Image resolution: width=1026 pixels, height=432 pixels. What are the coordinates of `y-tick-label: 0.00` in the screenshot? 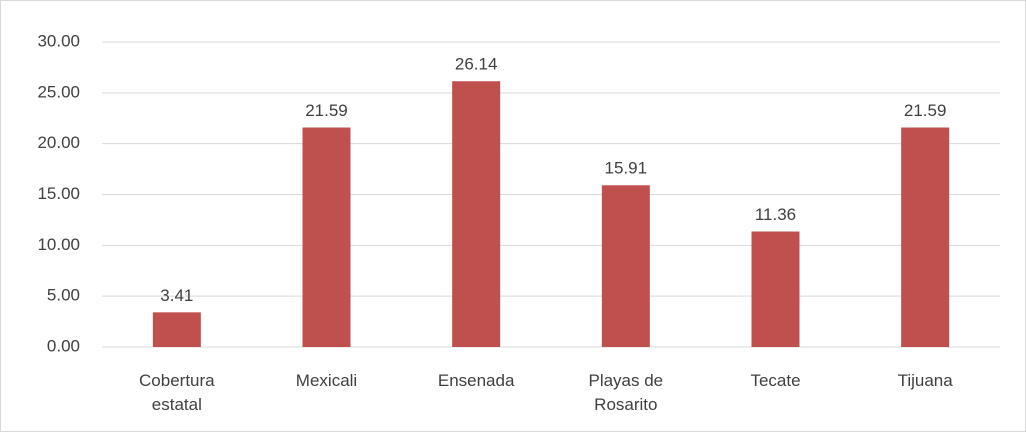 It's located at (63, 345).